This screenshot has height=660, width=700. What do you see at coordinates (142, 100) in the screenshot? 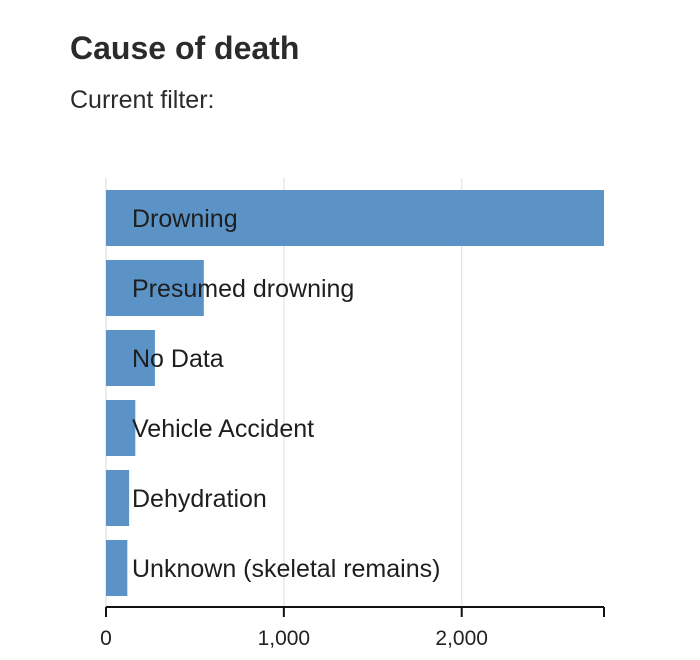
I see `filter-label: Current filter:` at bounding box center [142, 100].